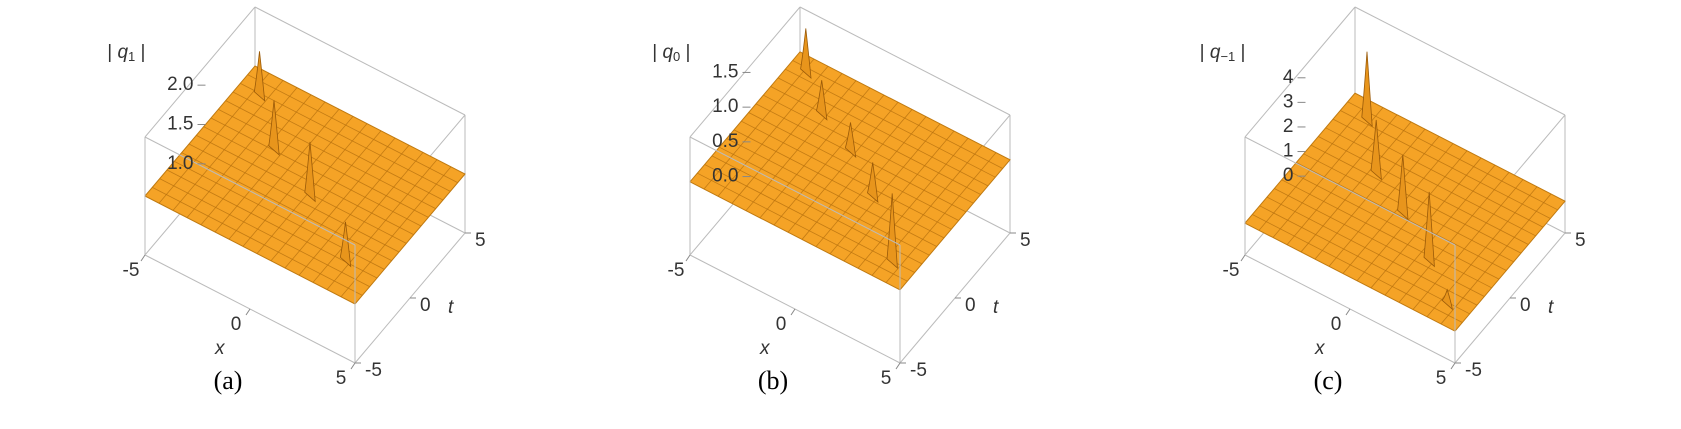  I want to click on z-tick-label: 0, so click(1288, 175).